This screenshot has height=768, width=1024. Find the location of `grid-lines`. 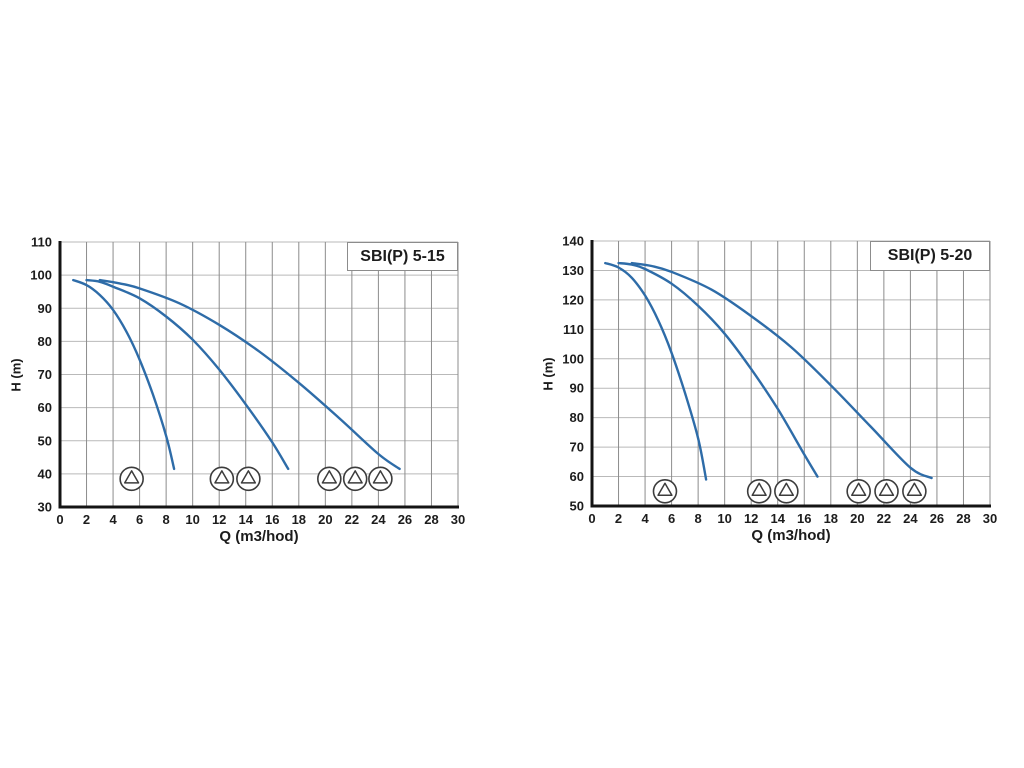

grid-lines is located at coordinates (791, 373).